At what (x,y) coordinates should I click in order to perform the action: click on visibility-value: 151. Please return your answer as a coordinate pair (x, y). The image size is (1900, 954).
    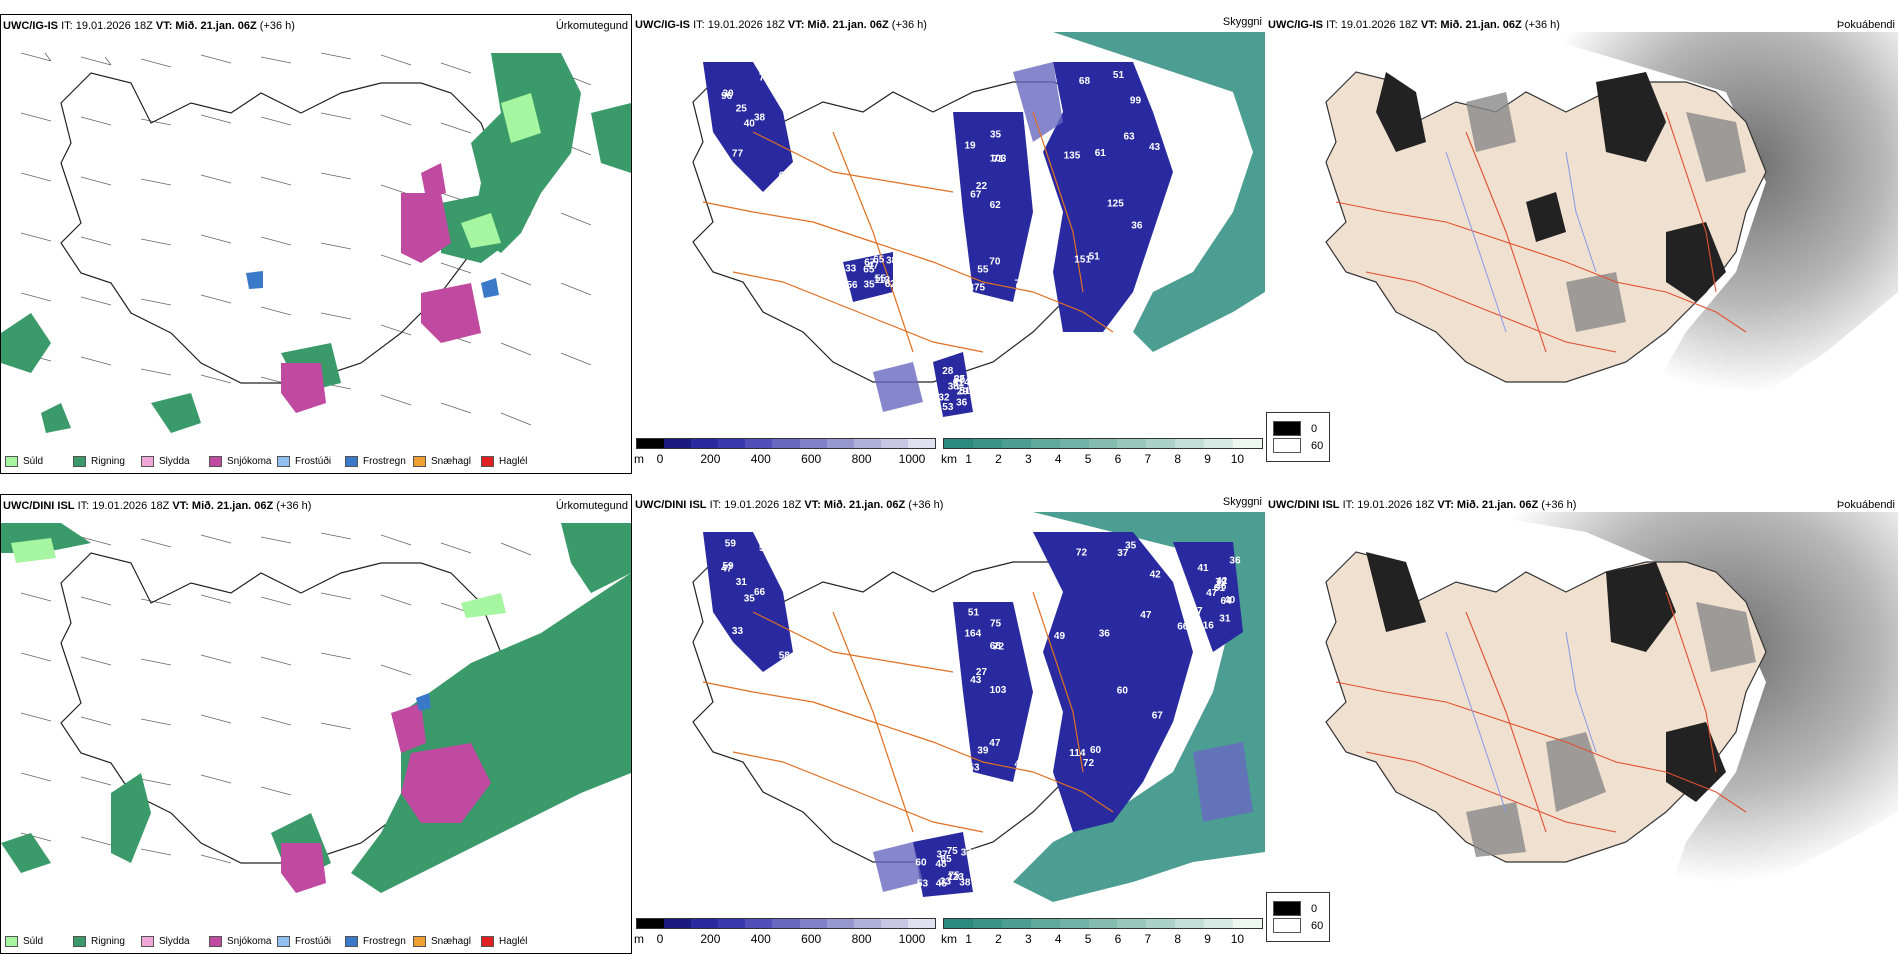
    Looking at the image, I should click on (1082, 259).